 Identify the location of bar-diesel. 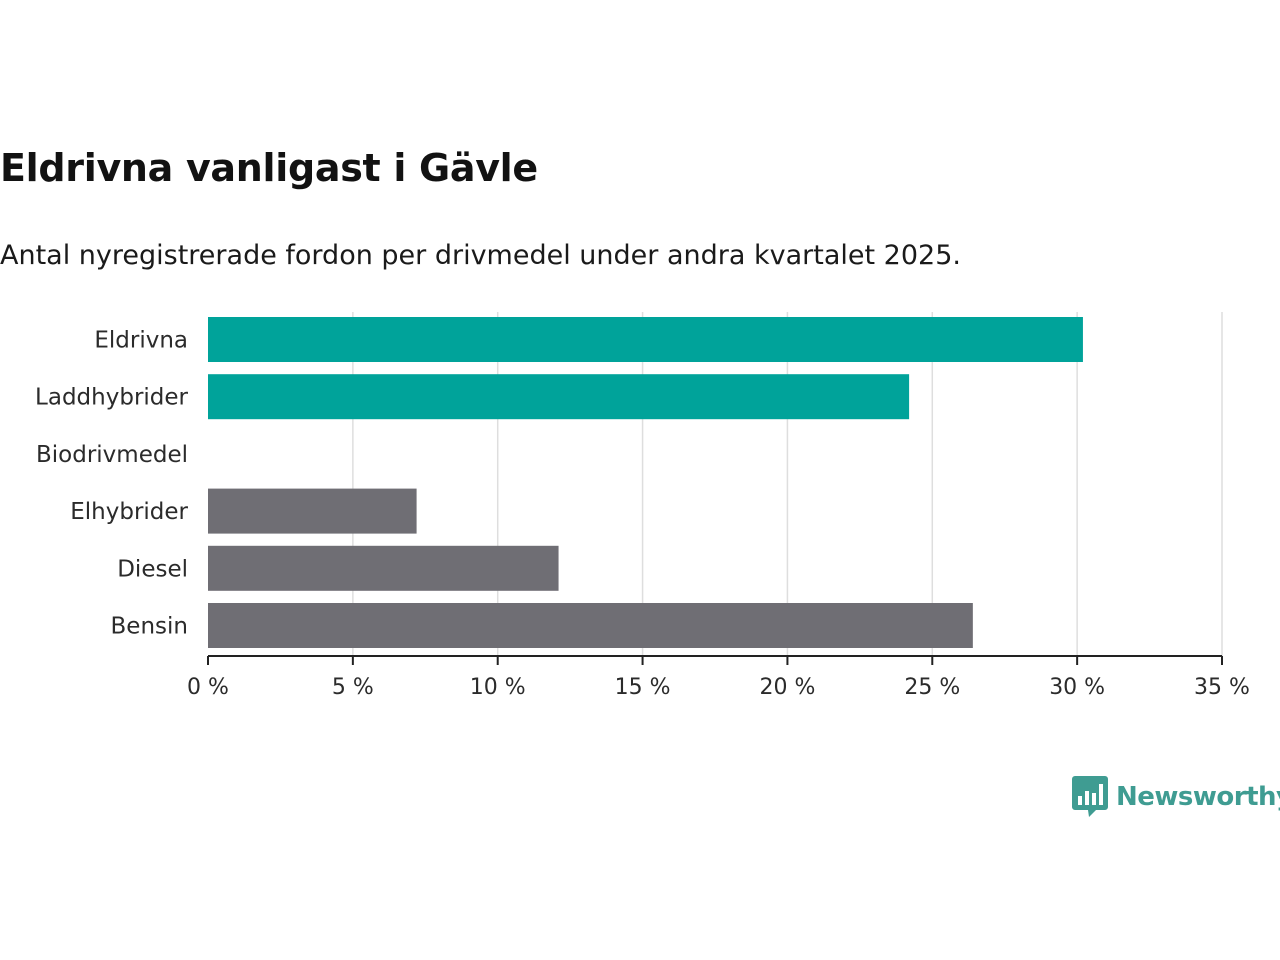
(383, 568).